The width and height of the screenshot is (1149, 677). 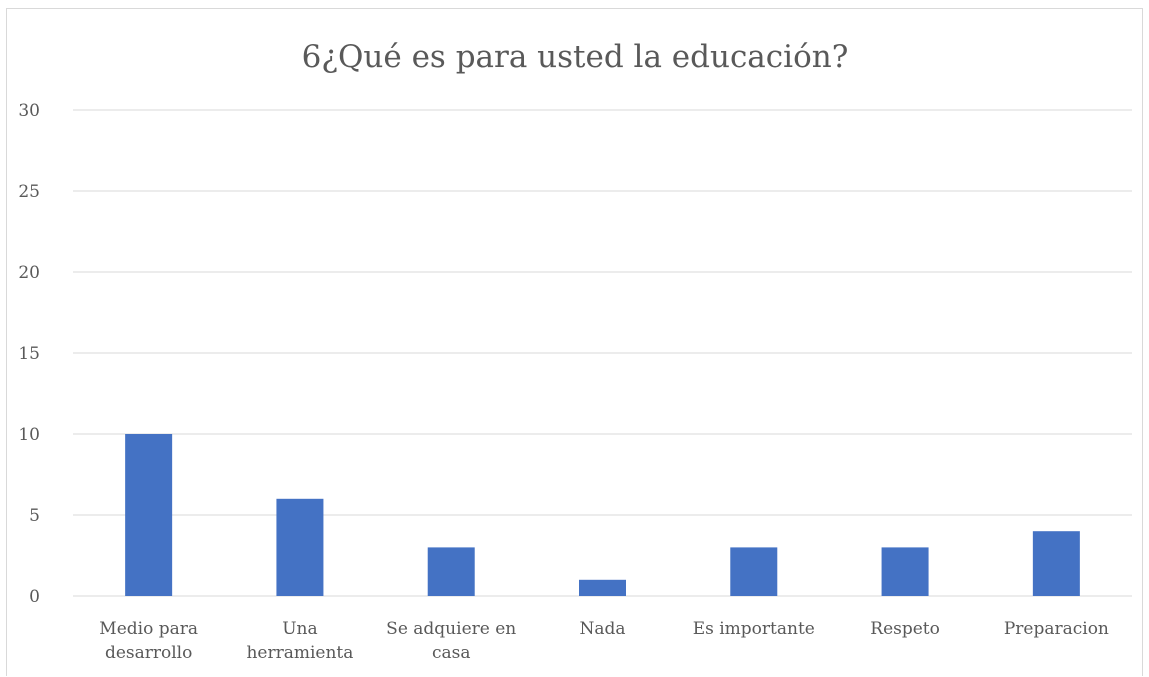 I want to click on y-tick-label: 10, so click(x=29, y=435).